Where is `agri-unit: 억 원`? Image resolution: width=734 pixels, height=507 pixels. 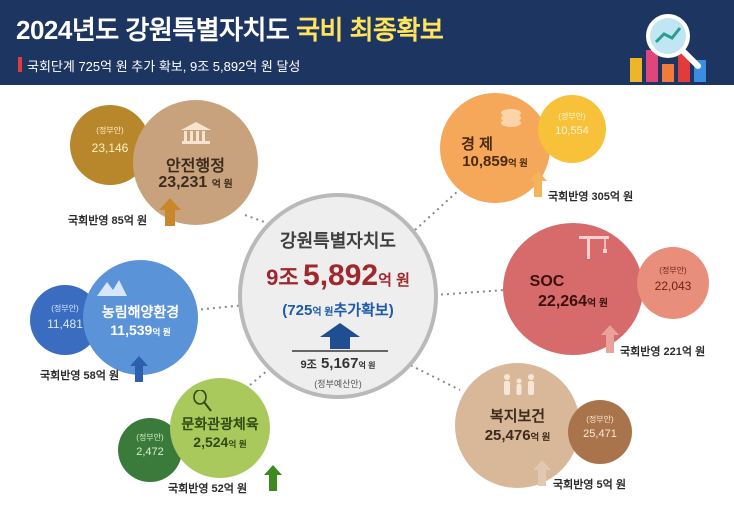 agri-unit: 억 원 is located at coordinates (161, 332).